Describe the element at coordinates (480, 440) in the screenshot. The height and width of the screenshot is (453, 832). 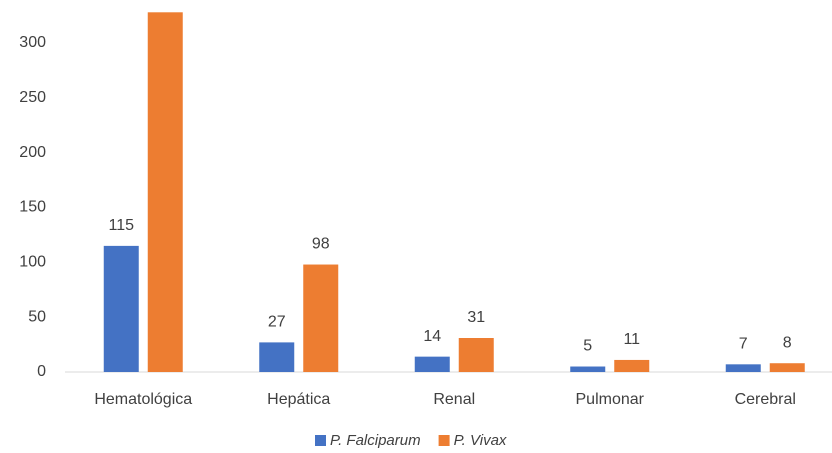
I see `legend-label: P. Vivax` at that location.